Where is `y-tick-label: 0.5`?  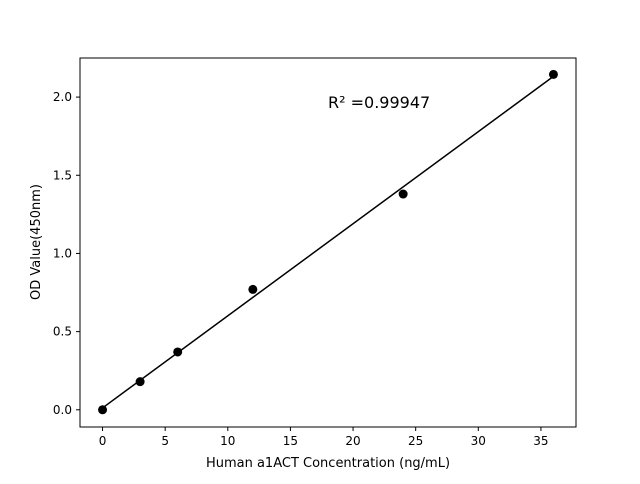 y-tick-label: 0.5 is located at coordinates (62, 332).